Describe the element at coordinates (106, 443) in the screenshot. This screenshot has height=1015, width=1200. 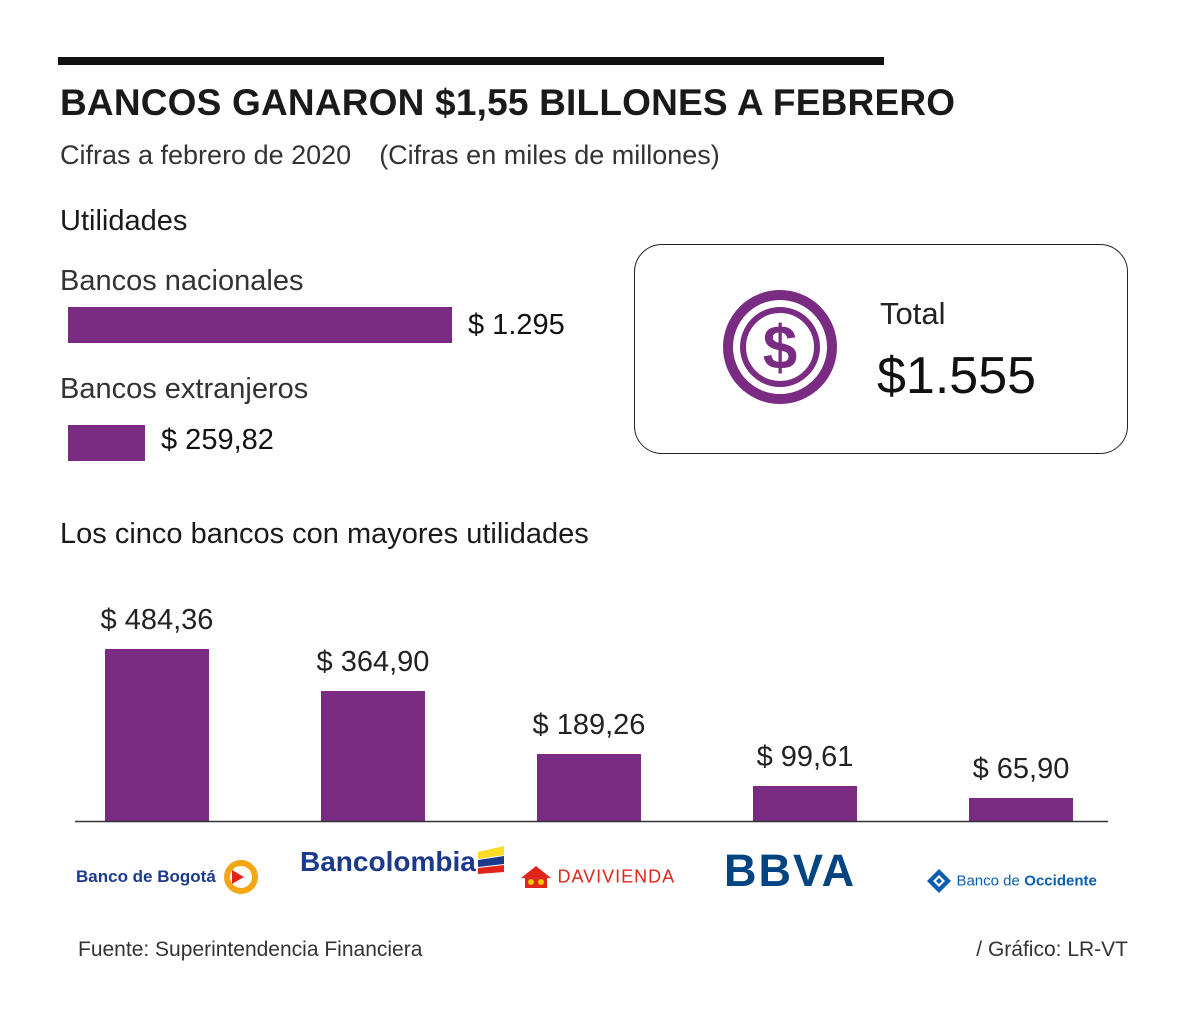
I see `bar-bancos-extranjeros` at that location.